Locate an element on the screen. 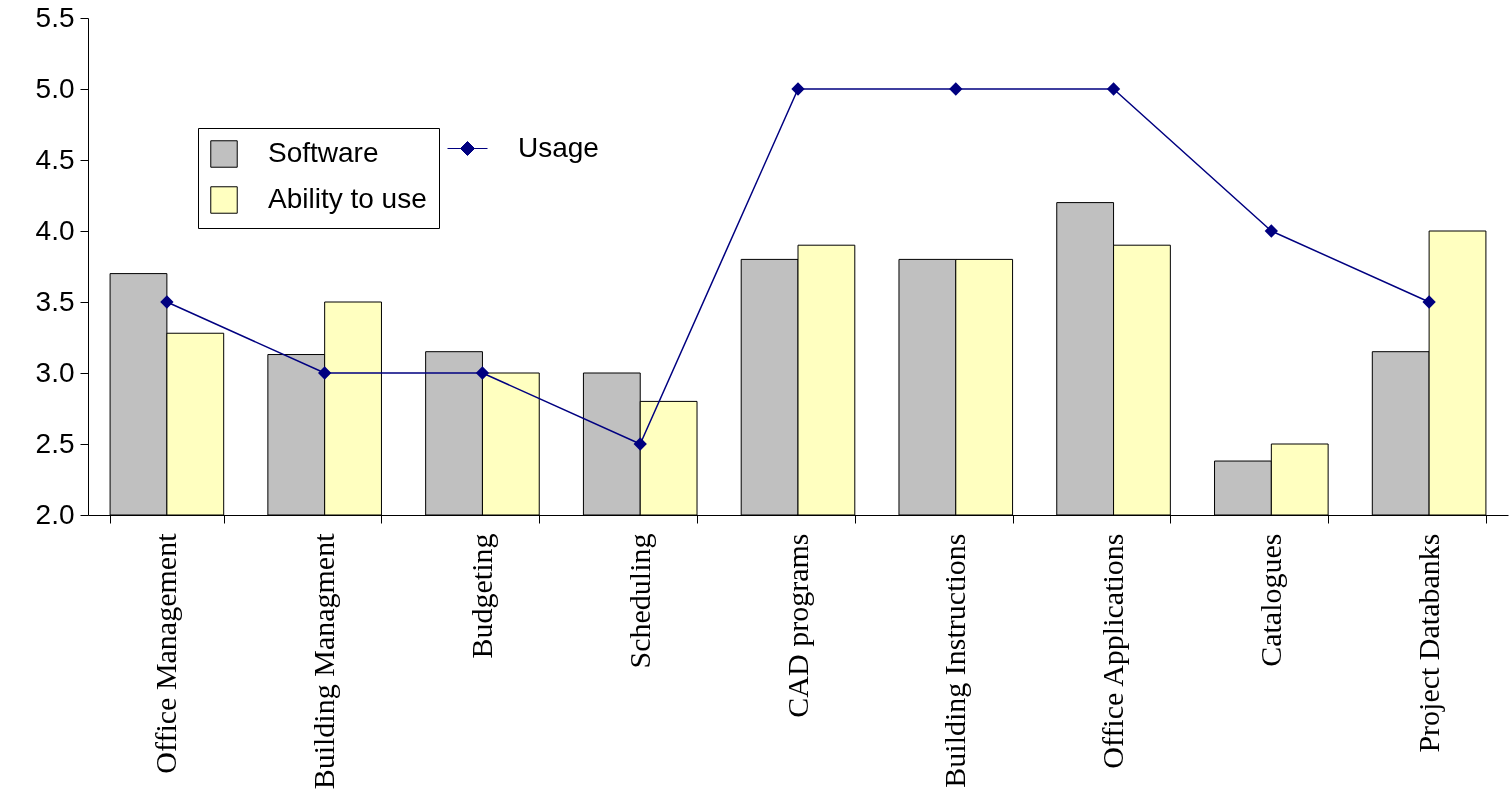 The height and width of the screenshot is (797, 1511). legend-label: Ability to use is located at coordinates (347, 198).